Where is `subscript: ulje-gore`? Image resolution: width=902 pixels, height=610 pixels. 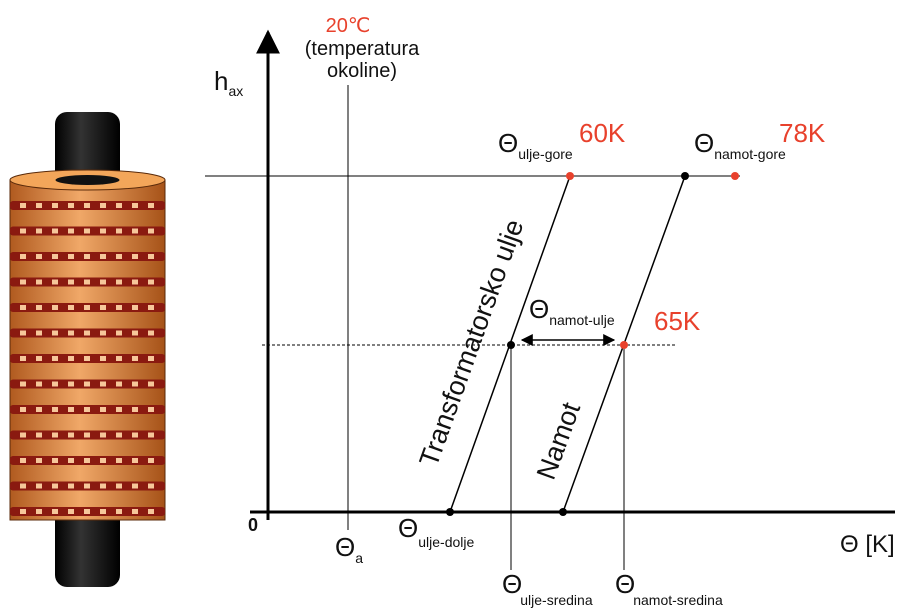 subscript: ulje-gore is located at coordinates (545, 154).